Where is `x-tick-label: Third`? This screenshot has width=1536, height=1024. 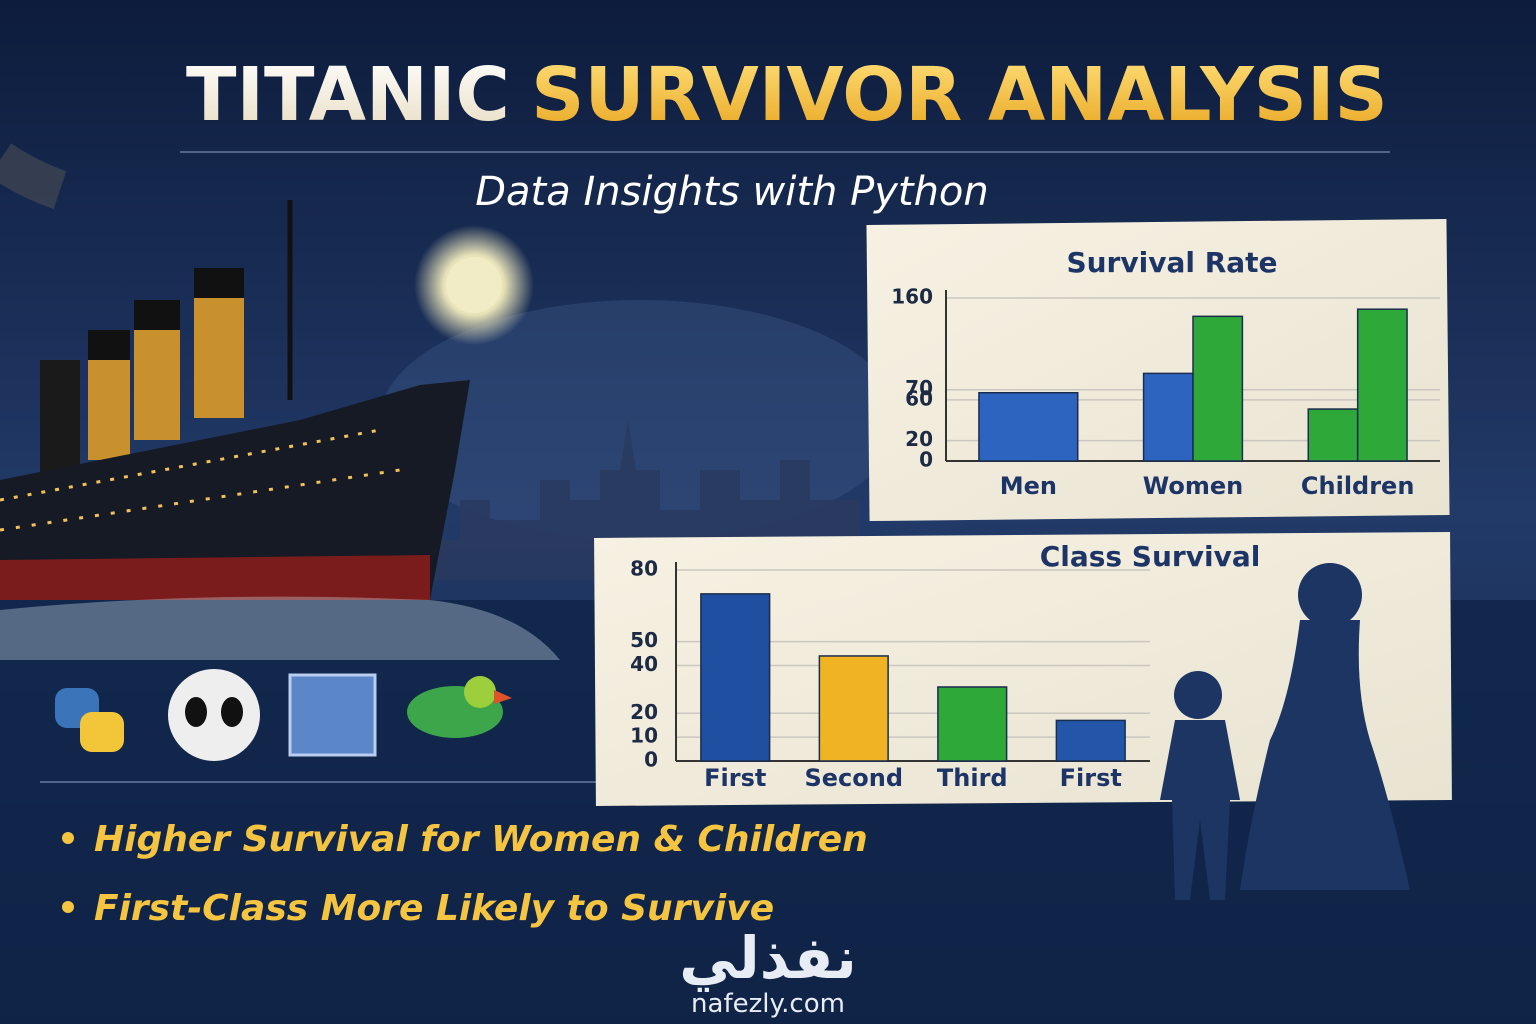
x-tick-label: Third is located at coordinates (972, 778).